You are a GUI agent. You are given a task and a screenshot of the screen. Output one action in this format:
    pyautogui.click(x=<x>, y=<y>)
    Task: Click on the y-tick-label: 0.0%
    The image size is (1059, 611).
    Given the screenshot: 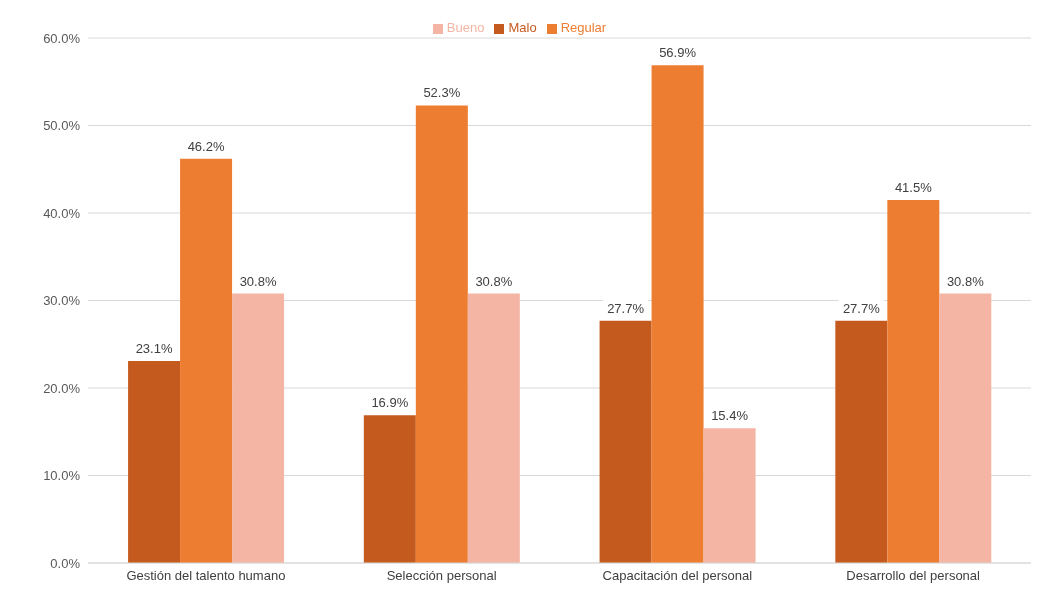 What is the action you would take?
    pyautogui.click(x=65, y=563)
    